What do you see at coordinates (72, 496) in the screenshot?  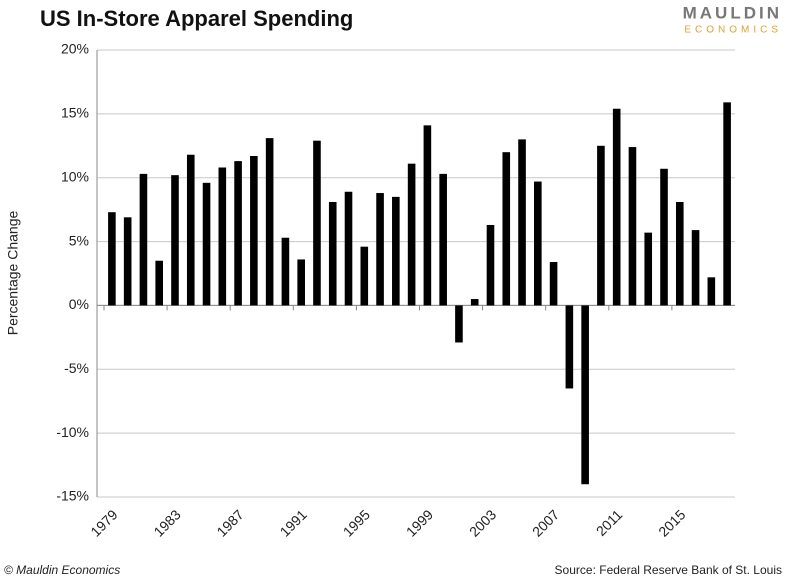 I see `y-tick-label: -15%` at bounding box center [72, 496].